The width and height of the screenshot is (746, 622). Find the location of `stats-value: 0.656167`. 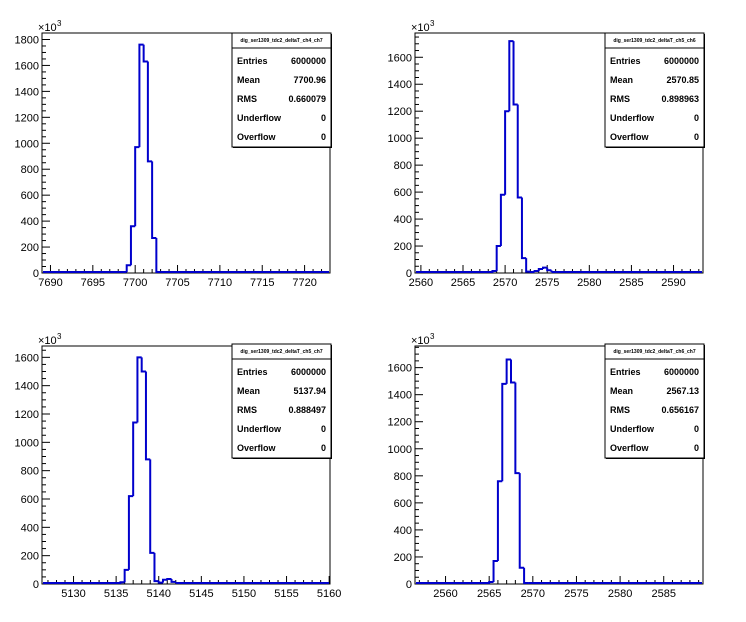

stats-value: 0.656167 is located at coordinates (680, 410).